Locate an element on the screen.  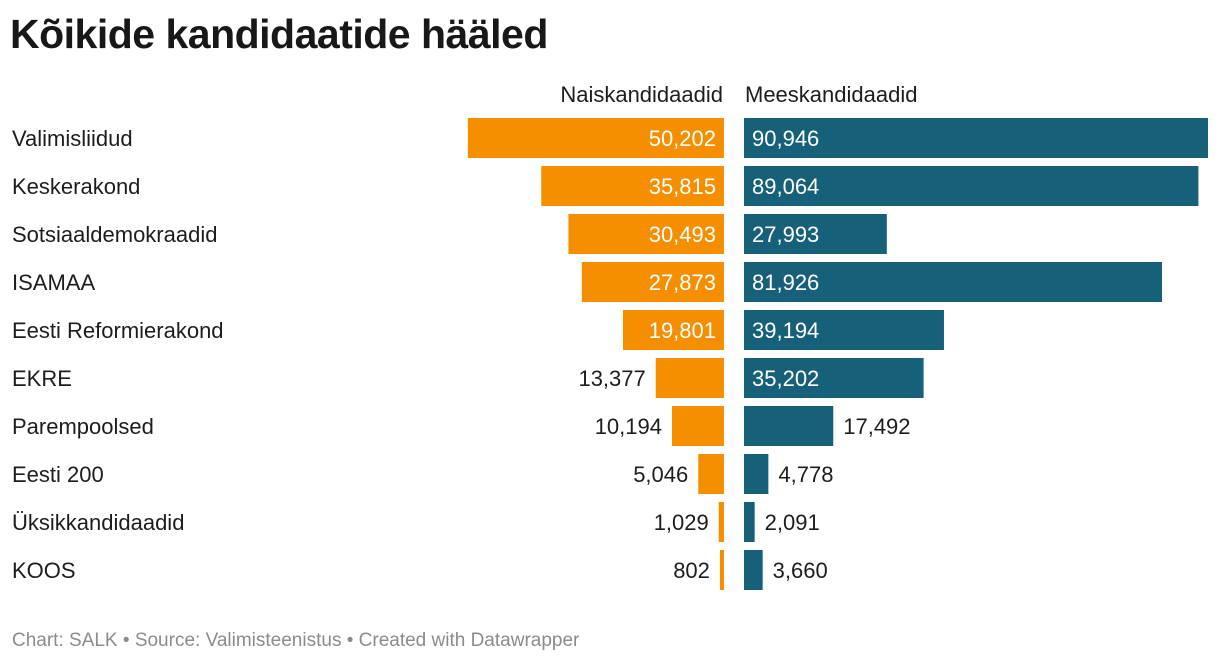
series-header-women: Naiskandidaadid is located at coordinates (641, 94).